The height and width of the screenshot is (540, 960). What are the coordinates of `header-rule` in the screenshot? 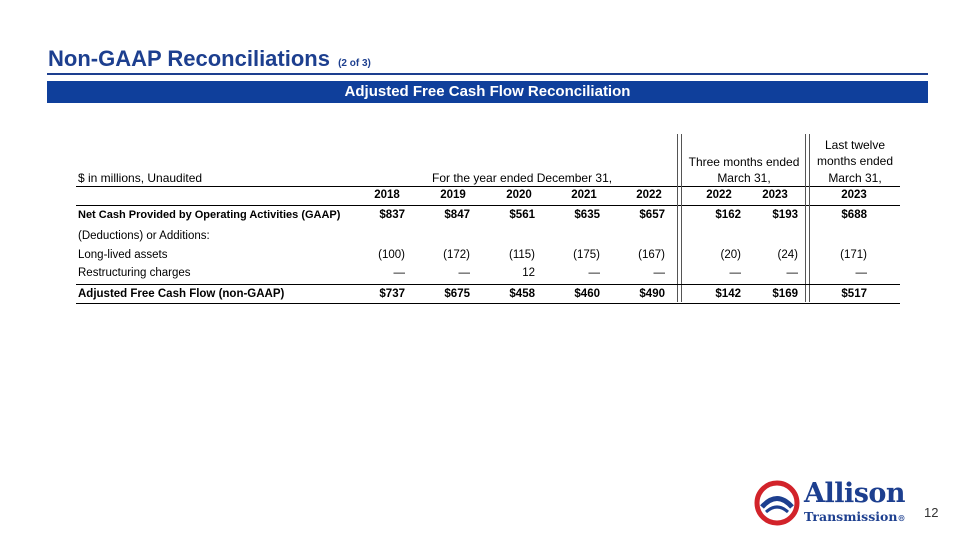 It's located at (488, 186).